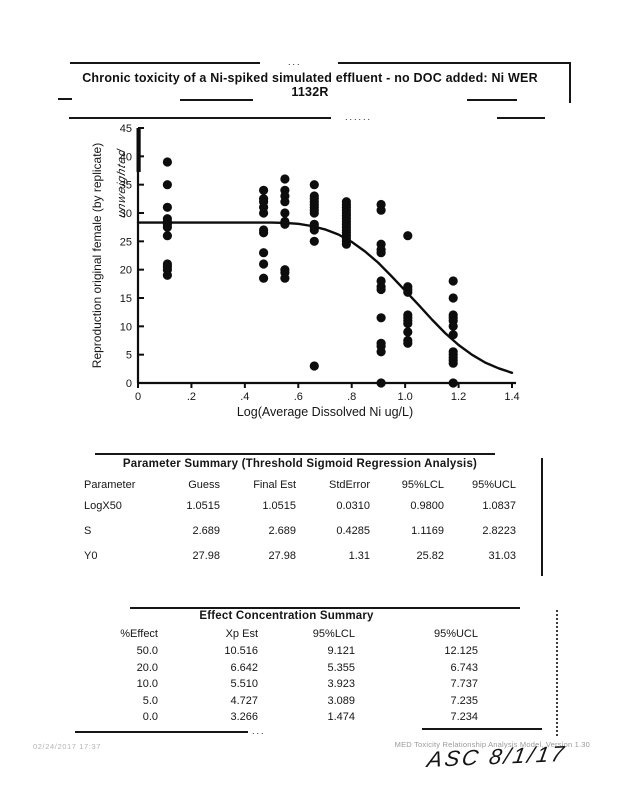 This screenshot has height=800, width=618. I want to click on effect-summary-title: Effect Concentration Summary, so click(286, 616).